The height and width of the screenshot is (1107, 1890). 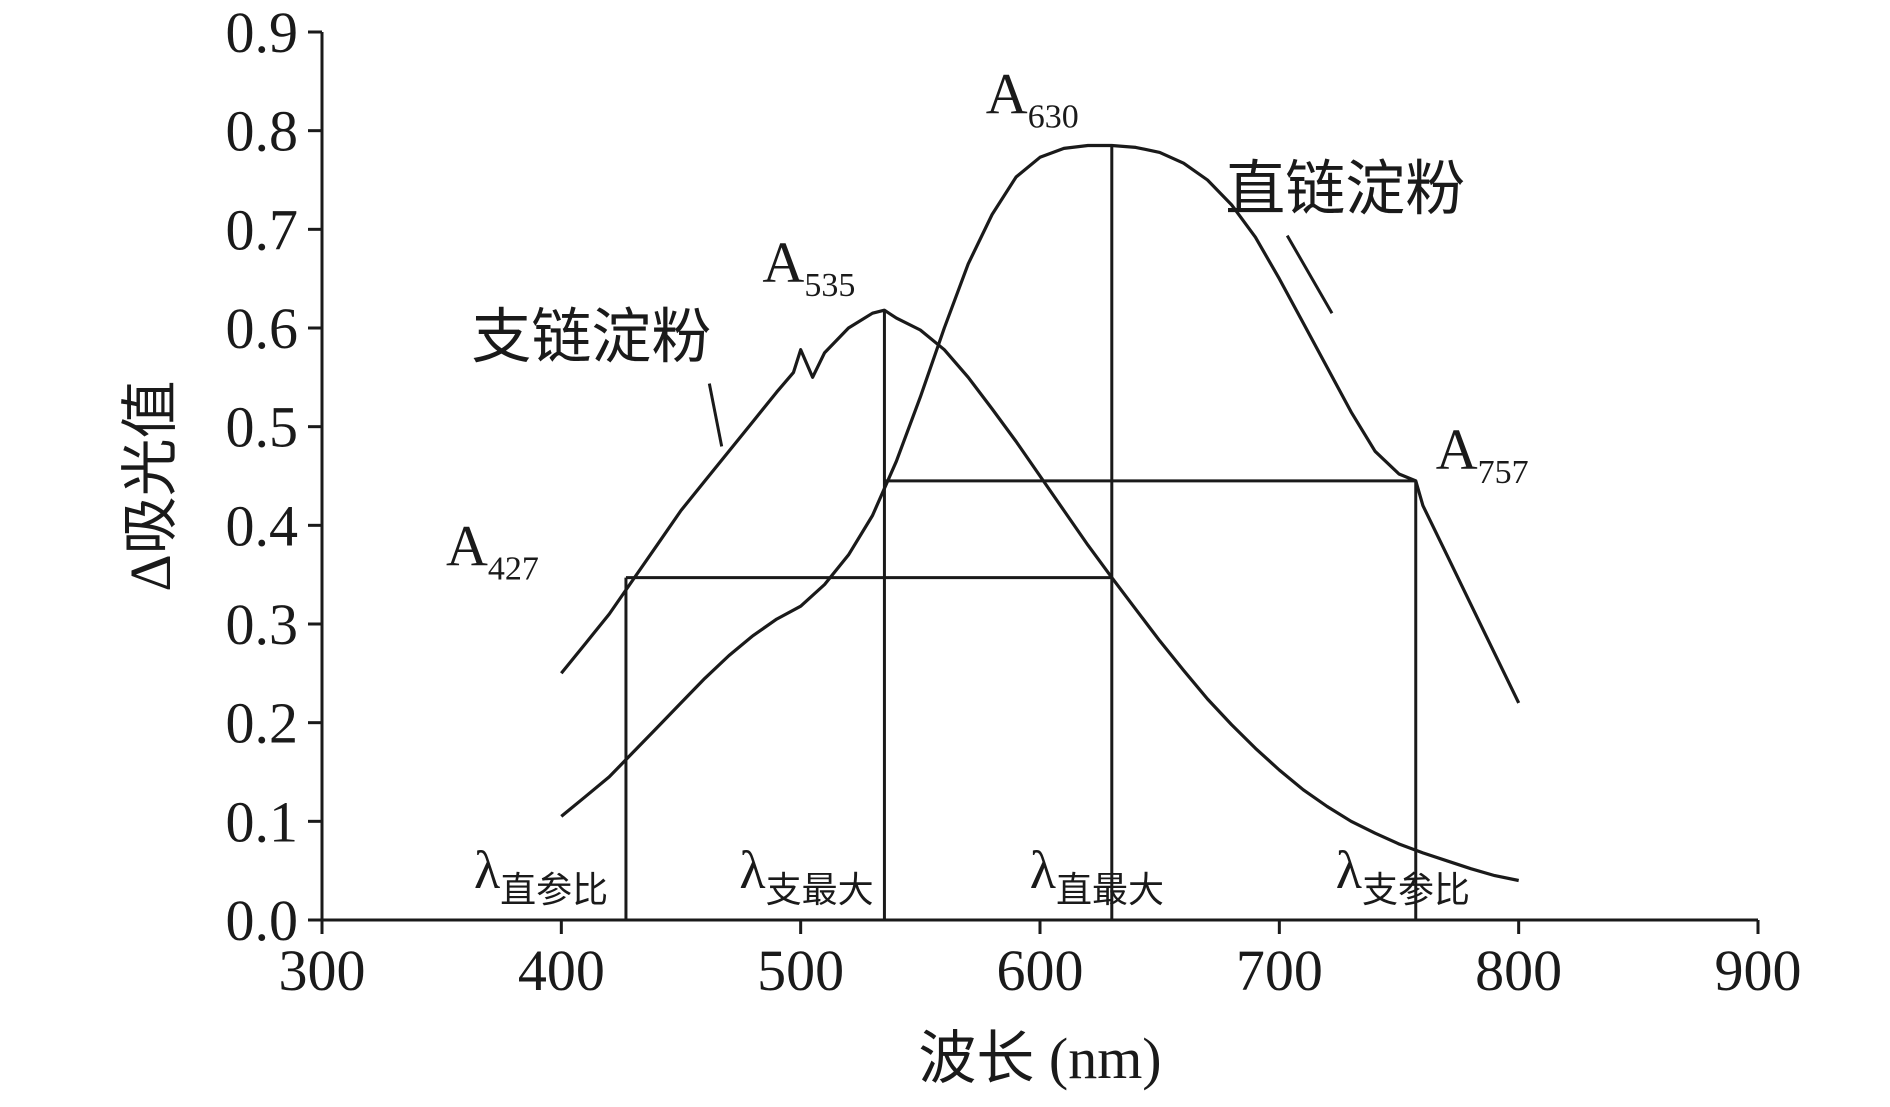 What do you see at coordinates (262, 821) in the screenshot?
I see `y-tick-label: 0.1` at bounding box center [262, 821].